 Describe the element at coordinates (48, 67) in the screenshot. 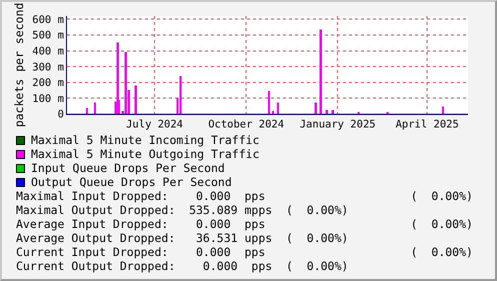

I see `y-tick-label: 300 m` at that location.